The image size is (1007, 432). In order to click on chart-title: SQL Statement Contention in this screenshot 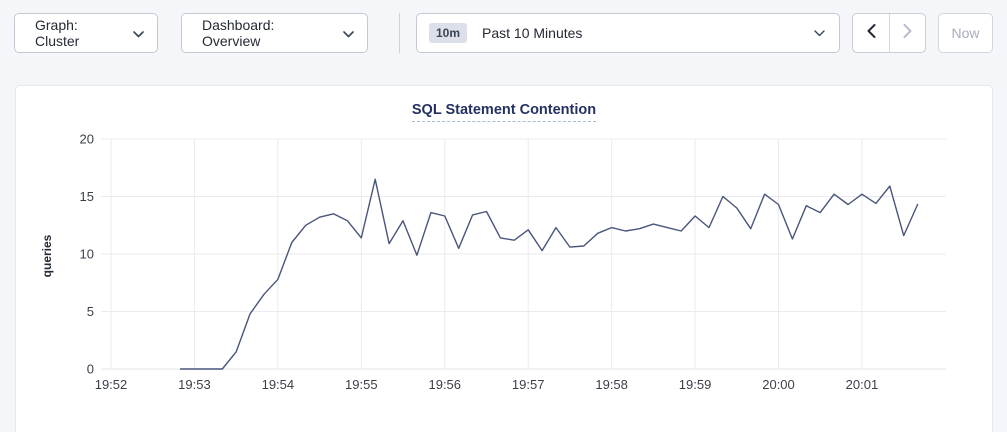, I will do `click(504, 112)`.